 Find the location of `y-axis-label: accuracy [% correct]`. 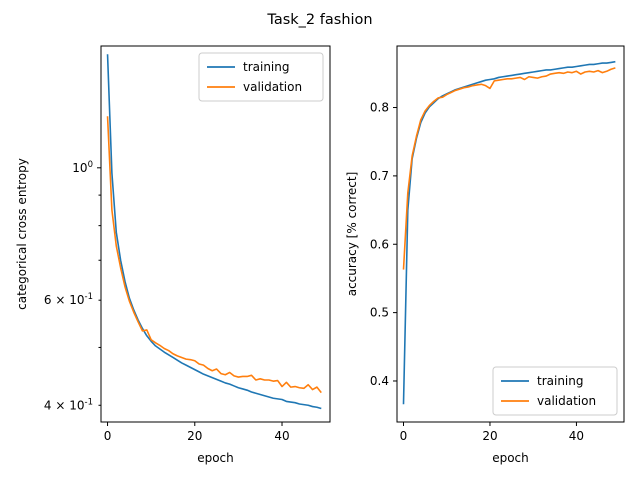

y-axis-label: accuracy [% correct] is located at coordinates (352, 234).